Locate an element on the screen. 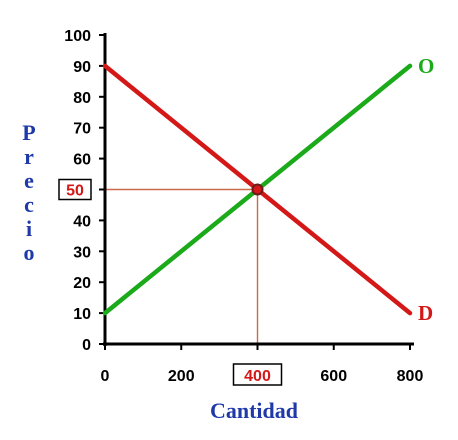  y-tick-label: 30 is located at coordinates (82, 252).